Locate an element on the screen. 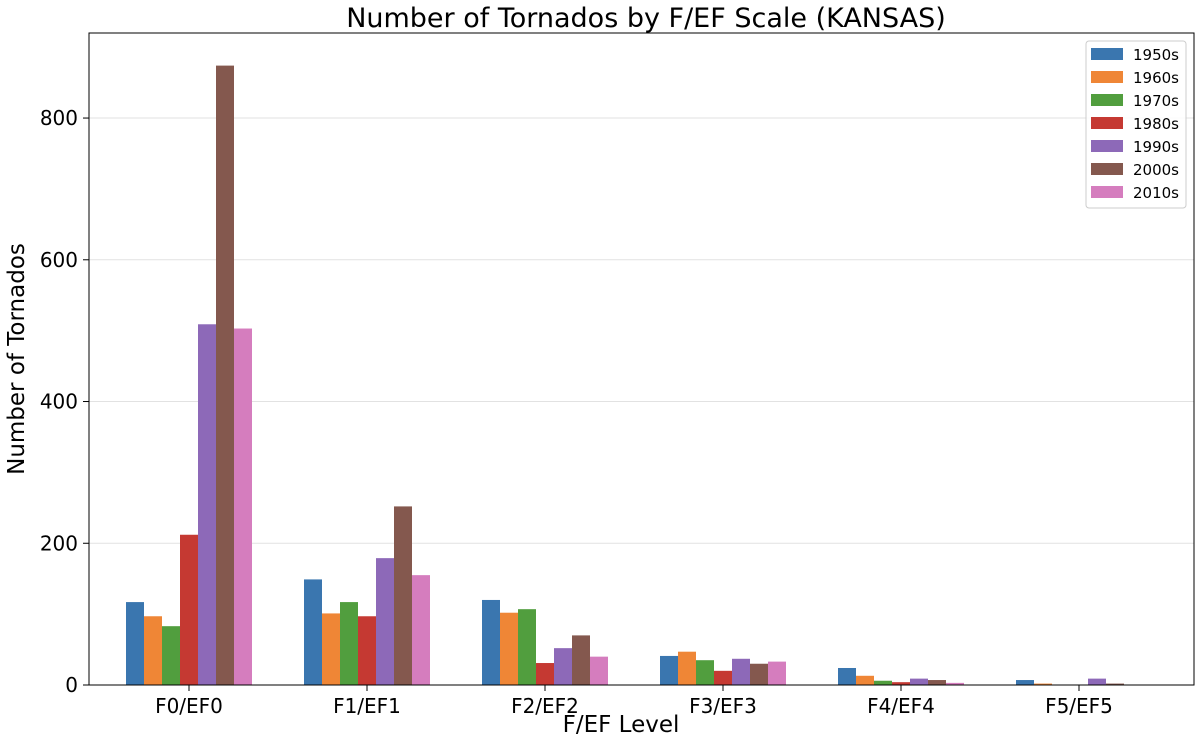  y-tick-label: 0 is located at coordinates (71, 685).